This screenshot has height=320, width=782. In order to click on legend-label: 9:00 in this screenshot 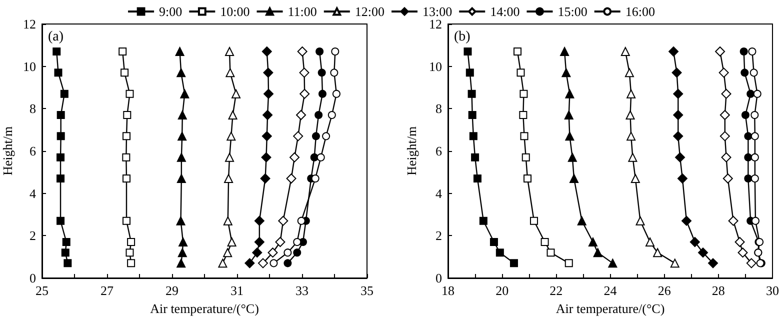, I will do `click(170, 11)`.